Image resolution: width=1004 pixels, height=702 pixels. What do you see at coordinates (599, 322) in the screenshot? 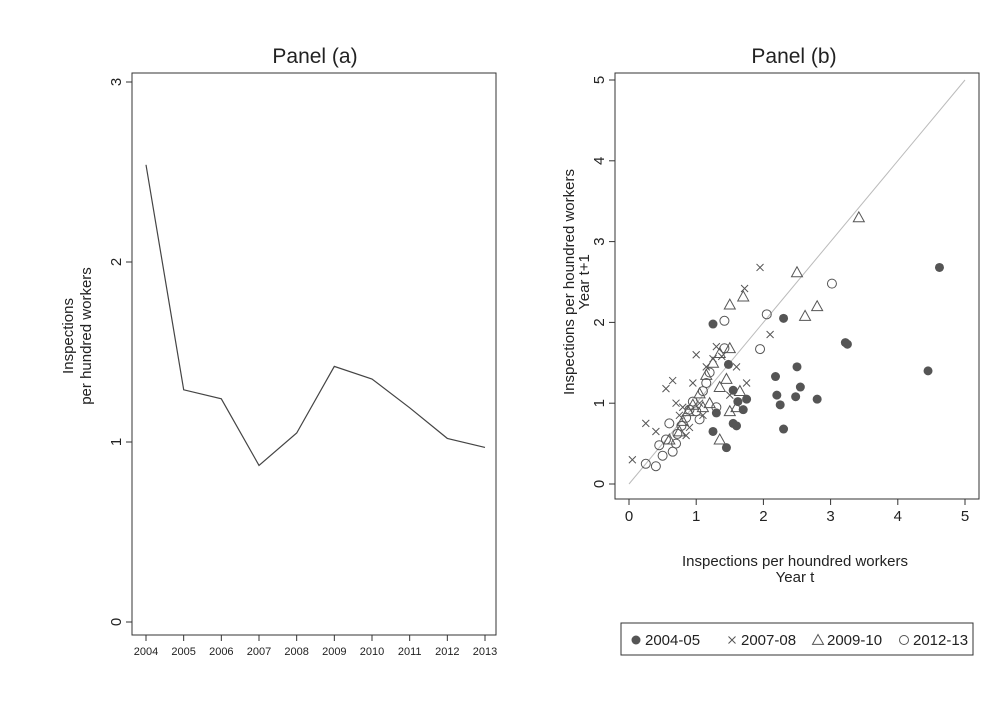
I see `panel-b-ytick-label: 2` at bounding box center [599, 322].